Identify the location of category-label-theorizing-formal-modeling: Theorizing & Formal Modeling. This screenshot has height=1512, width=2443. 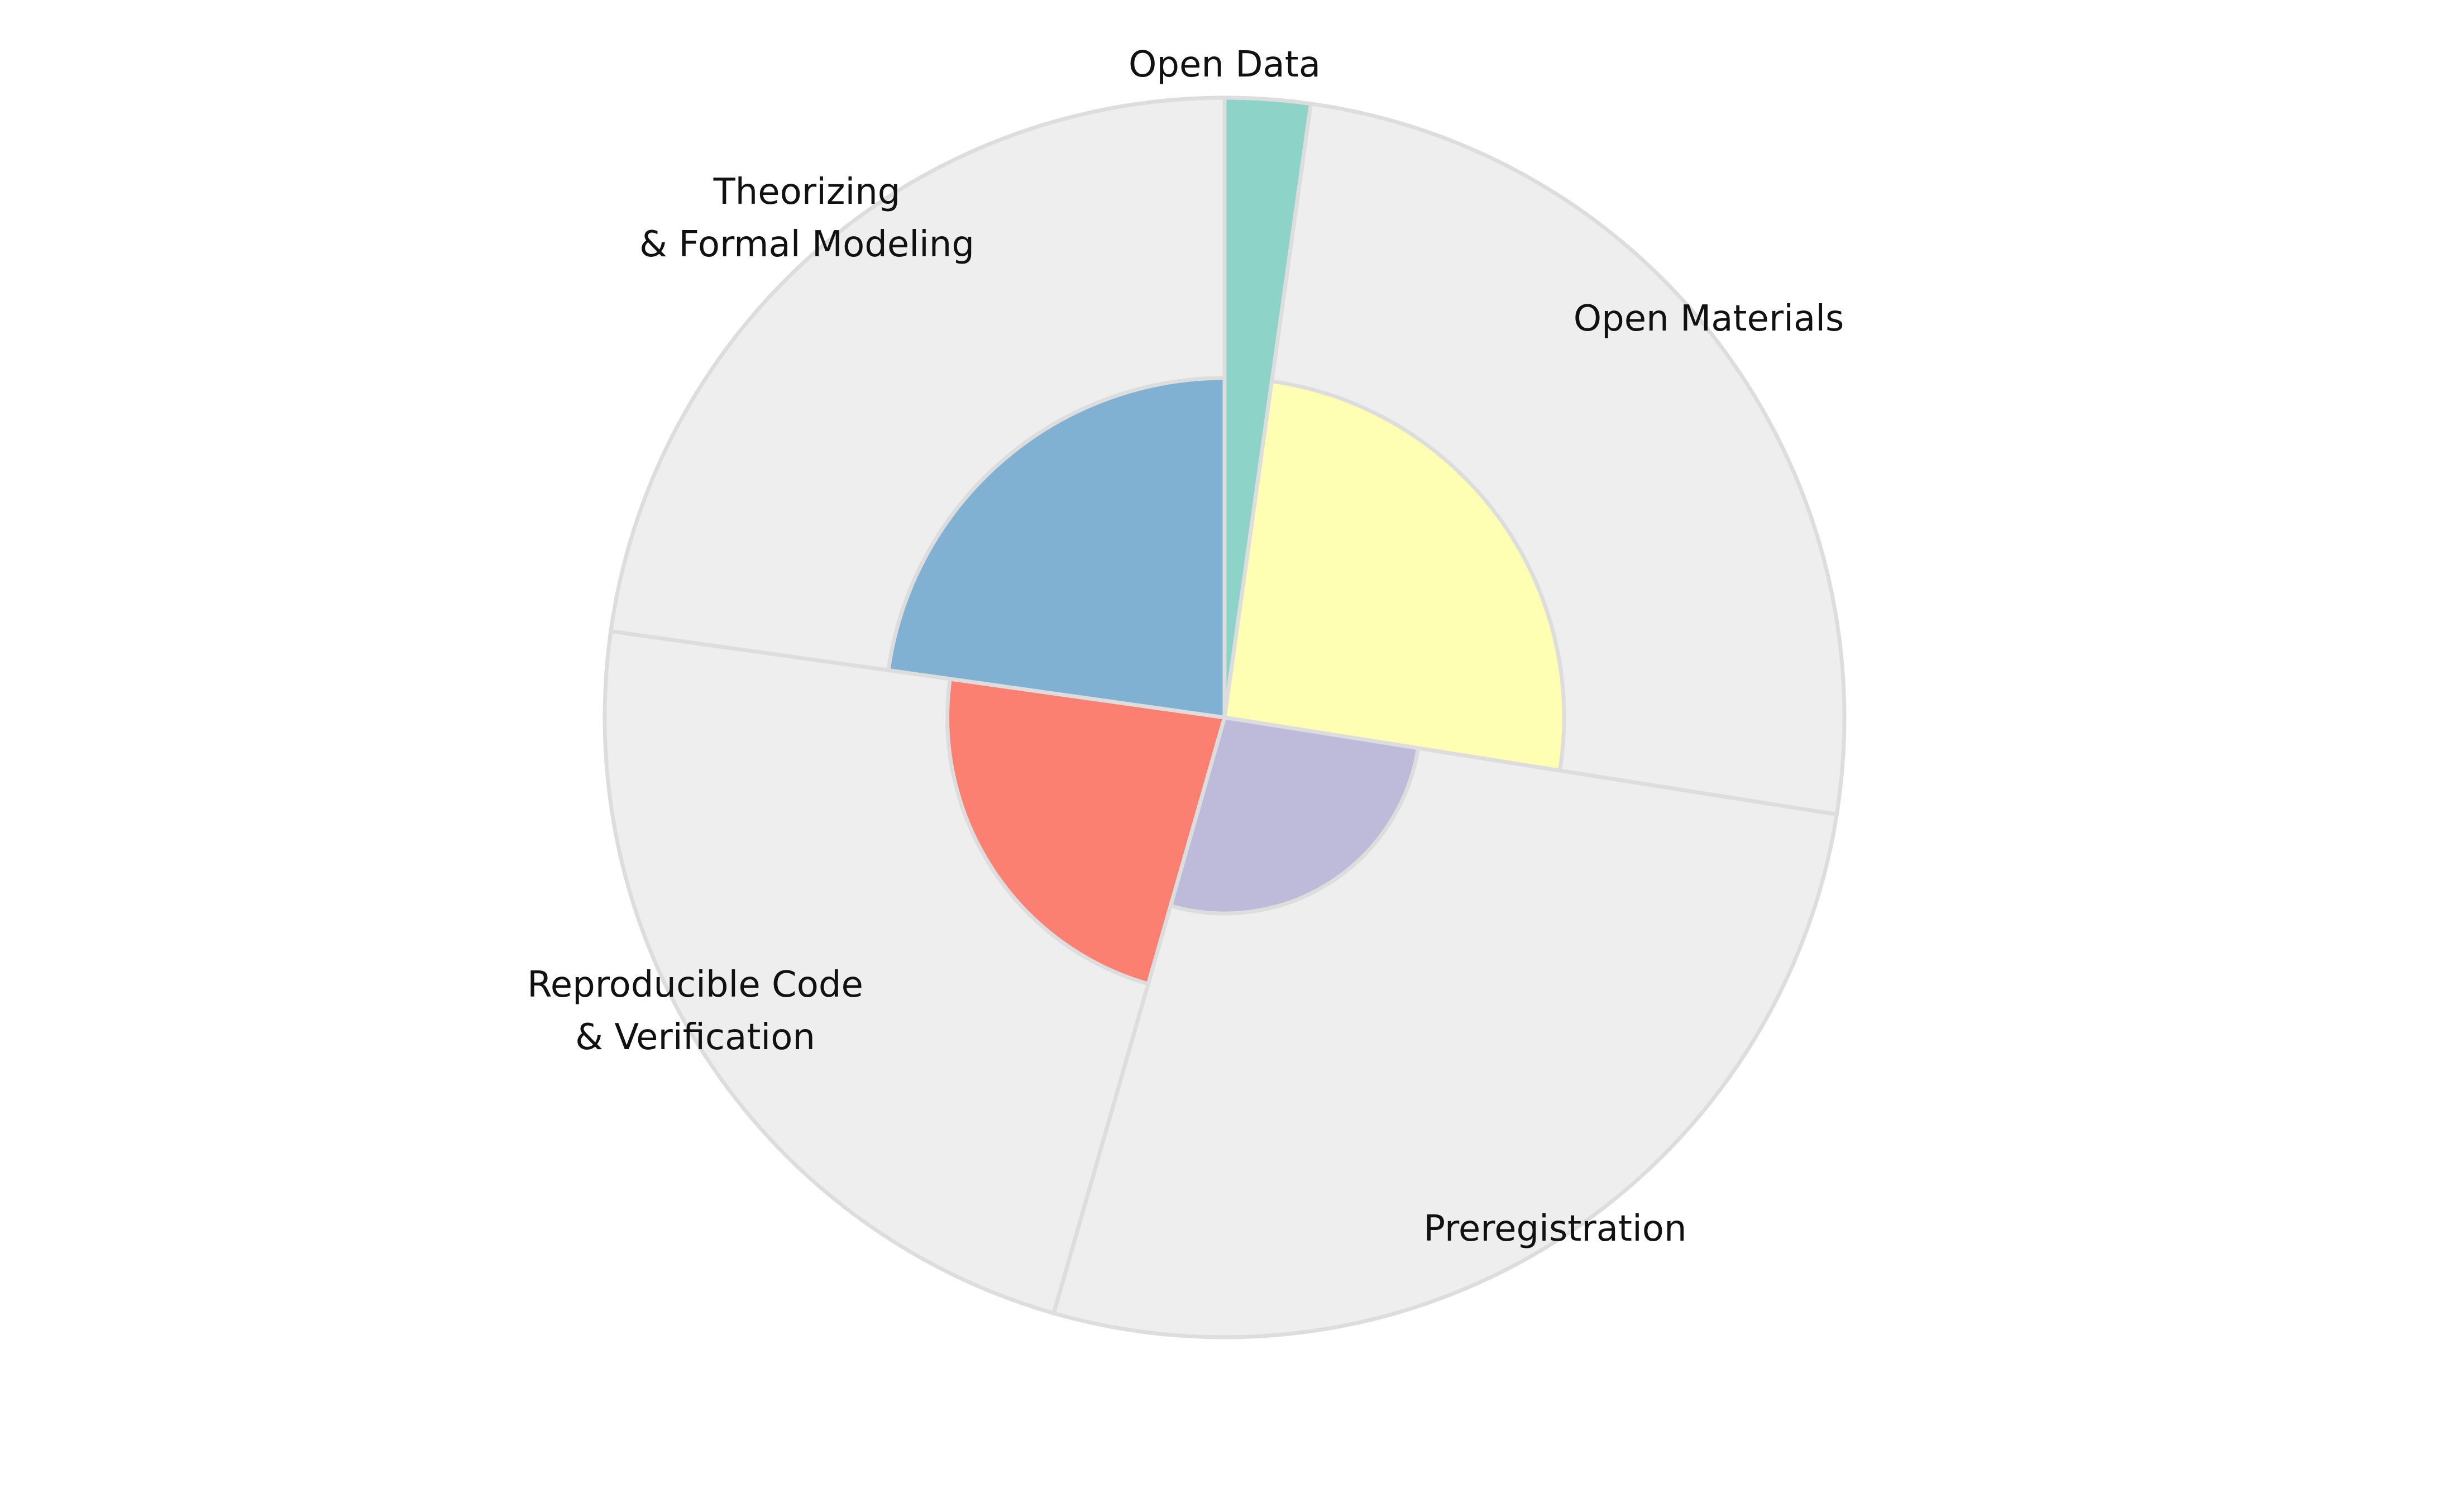
(806, 218).